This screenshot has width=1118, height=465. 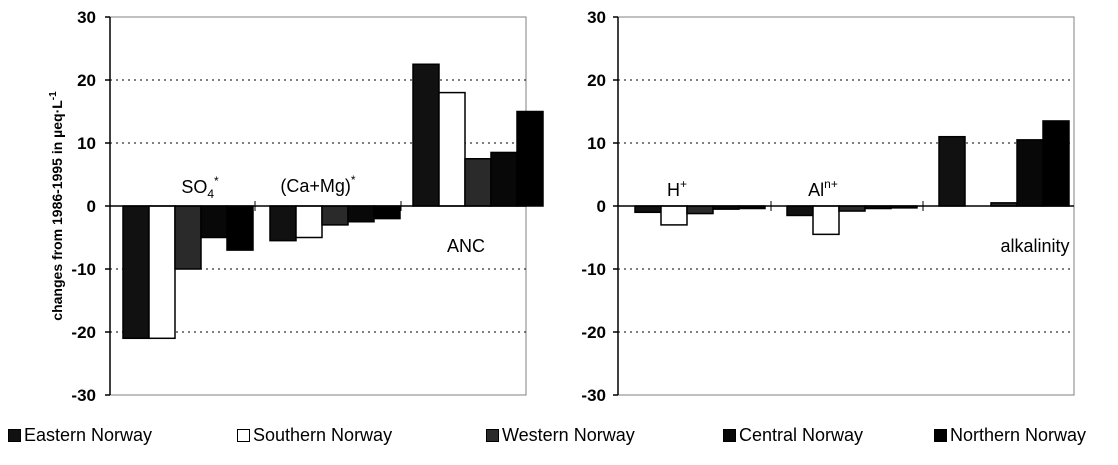 What do you see at coordinates (1018, 435) in the screenshot?
I see `legend-label-northern: Northern Norway` at bounding box center [1018, 435].